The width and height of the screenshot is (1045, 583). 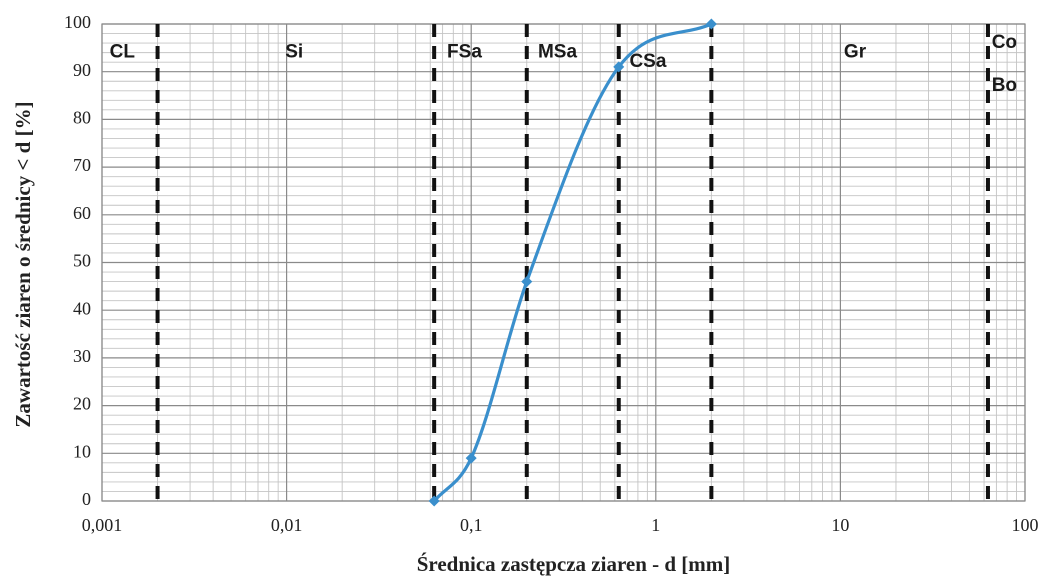 What do you see at coordinates (647, 61) in the screenshot?
I see `zone-label: CSa` at bounding box center [647, 61].